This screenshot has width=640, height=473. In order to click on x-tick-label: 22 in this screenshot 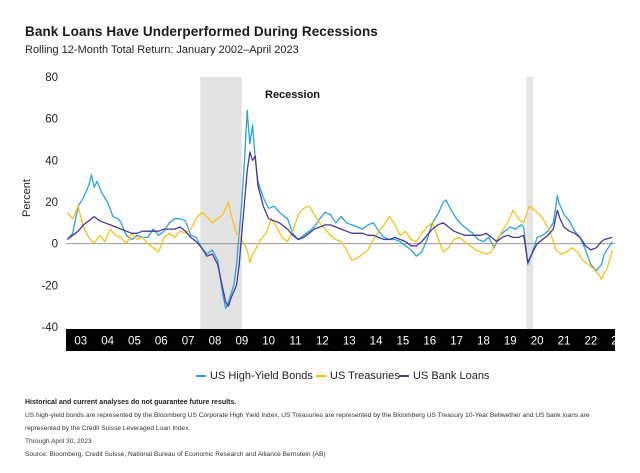, I will do `click(590, 342)`.